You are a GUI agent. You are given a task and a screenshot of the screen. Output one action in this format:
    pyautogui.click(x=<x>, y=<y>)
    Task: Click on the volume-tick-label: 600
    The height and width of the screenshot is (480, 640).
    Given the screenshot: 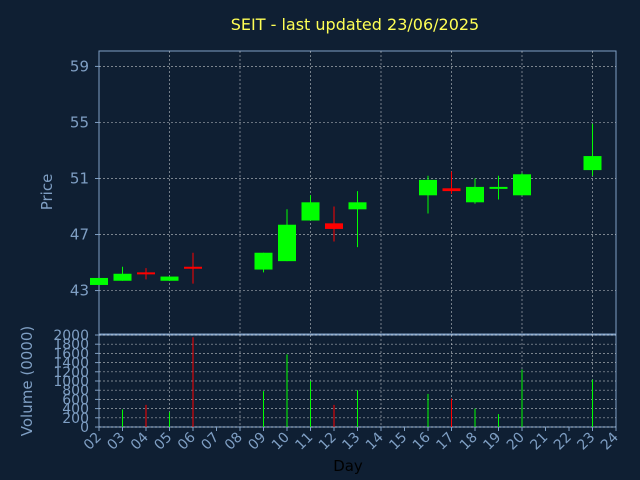 What is the action you would take?
    pyautogui.click(x=75, y=400)
    